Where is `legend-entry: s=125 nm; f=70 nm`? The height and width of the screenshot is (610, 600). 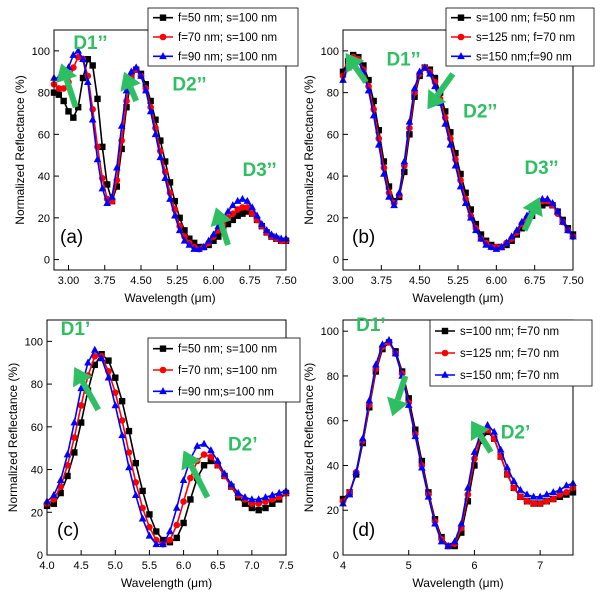 legend-entry: s=125 nm; f=70 nm is located at coordinates (497, 354).